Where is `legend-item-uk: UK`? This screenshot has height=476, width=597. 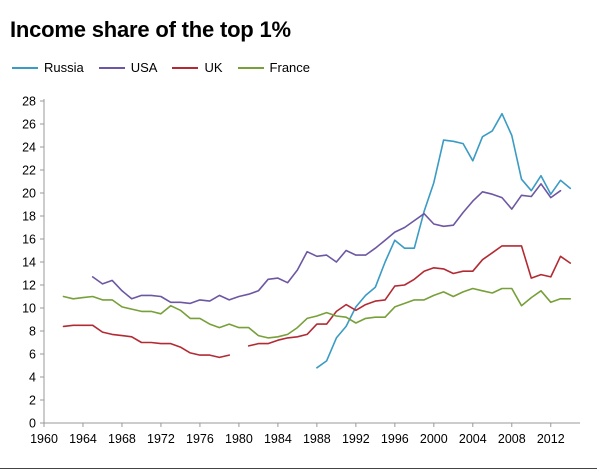 legend-item-uk: UK is located at coordinates (197, 67).